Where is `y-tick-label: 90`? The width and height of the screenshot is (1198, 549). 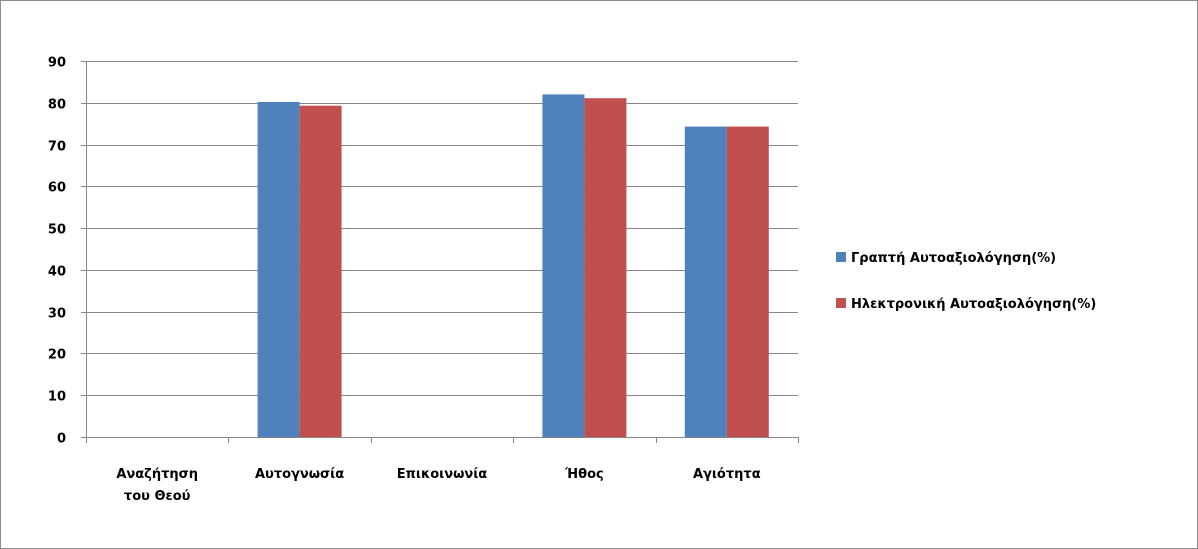
y-tick-label: 90 is located at coordinates (57, 63).